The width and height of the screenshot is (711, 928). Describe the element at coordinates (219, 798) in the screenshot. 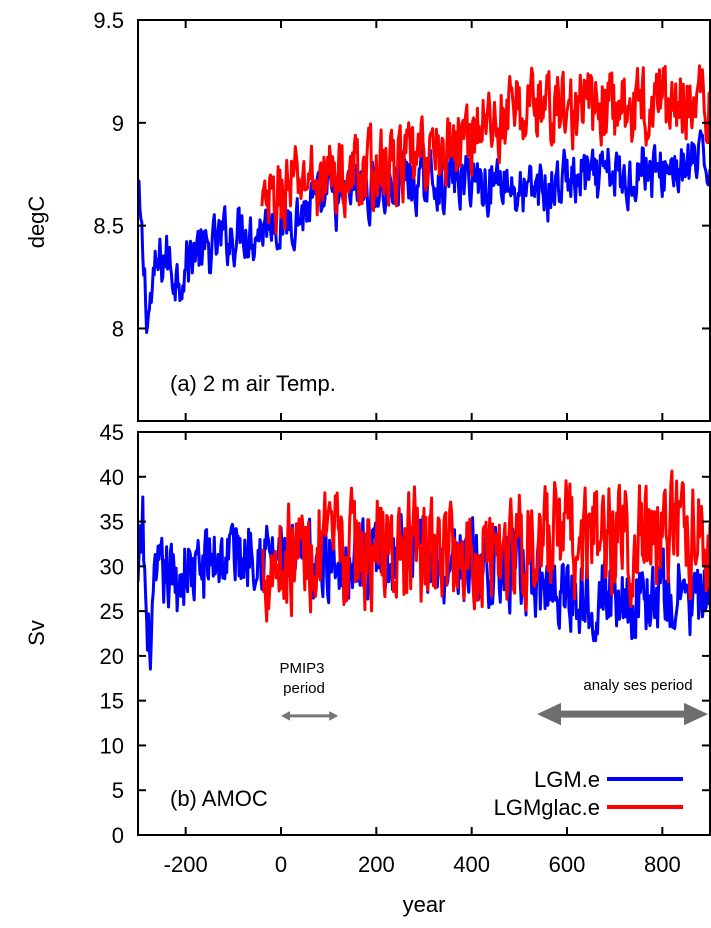

I see `panel-b-label: (b) AMOC` at that location.